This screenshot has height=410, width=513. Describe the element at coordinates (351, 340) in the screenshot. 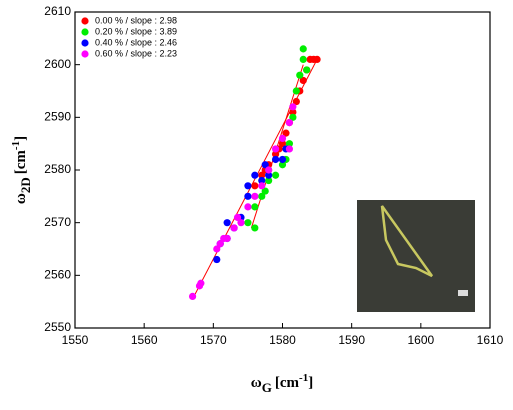

I see `x-tick-label: 1590` at that location.